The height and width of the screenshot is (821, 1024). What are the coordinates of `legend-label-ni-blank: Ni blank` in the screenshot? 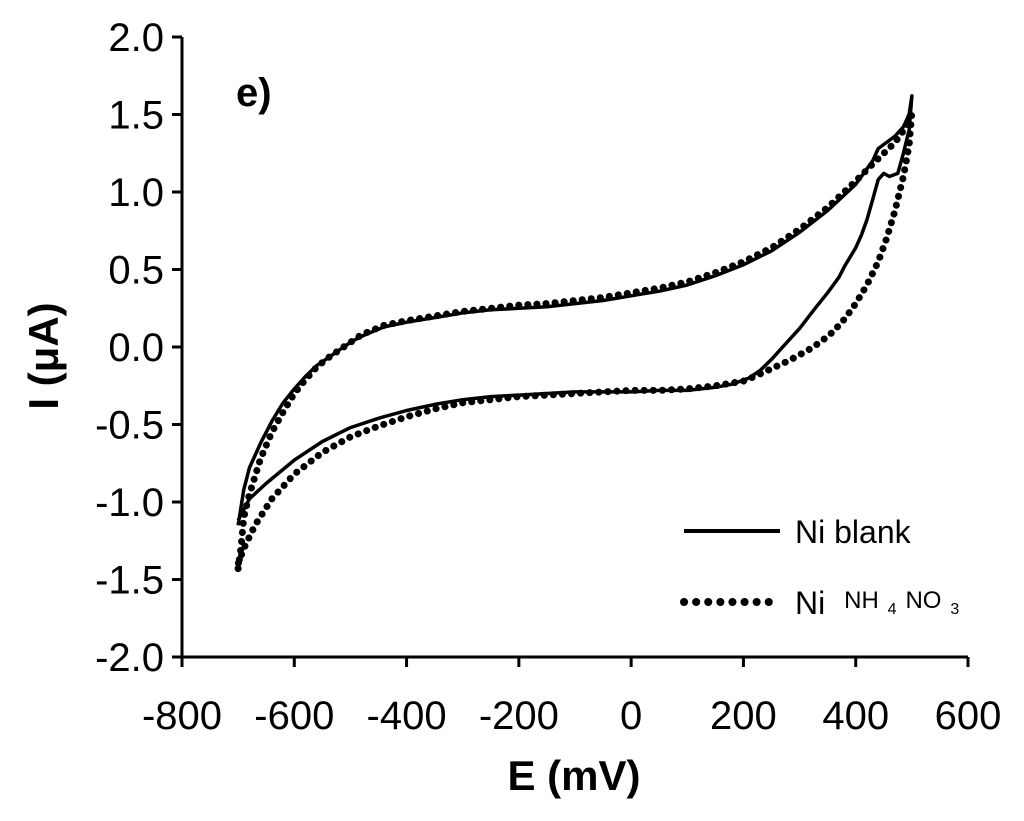 It's located at (853, 532).